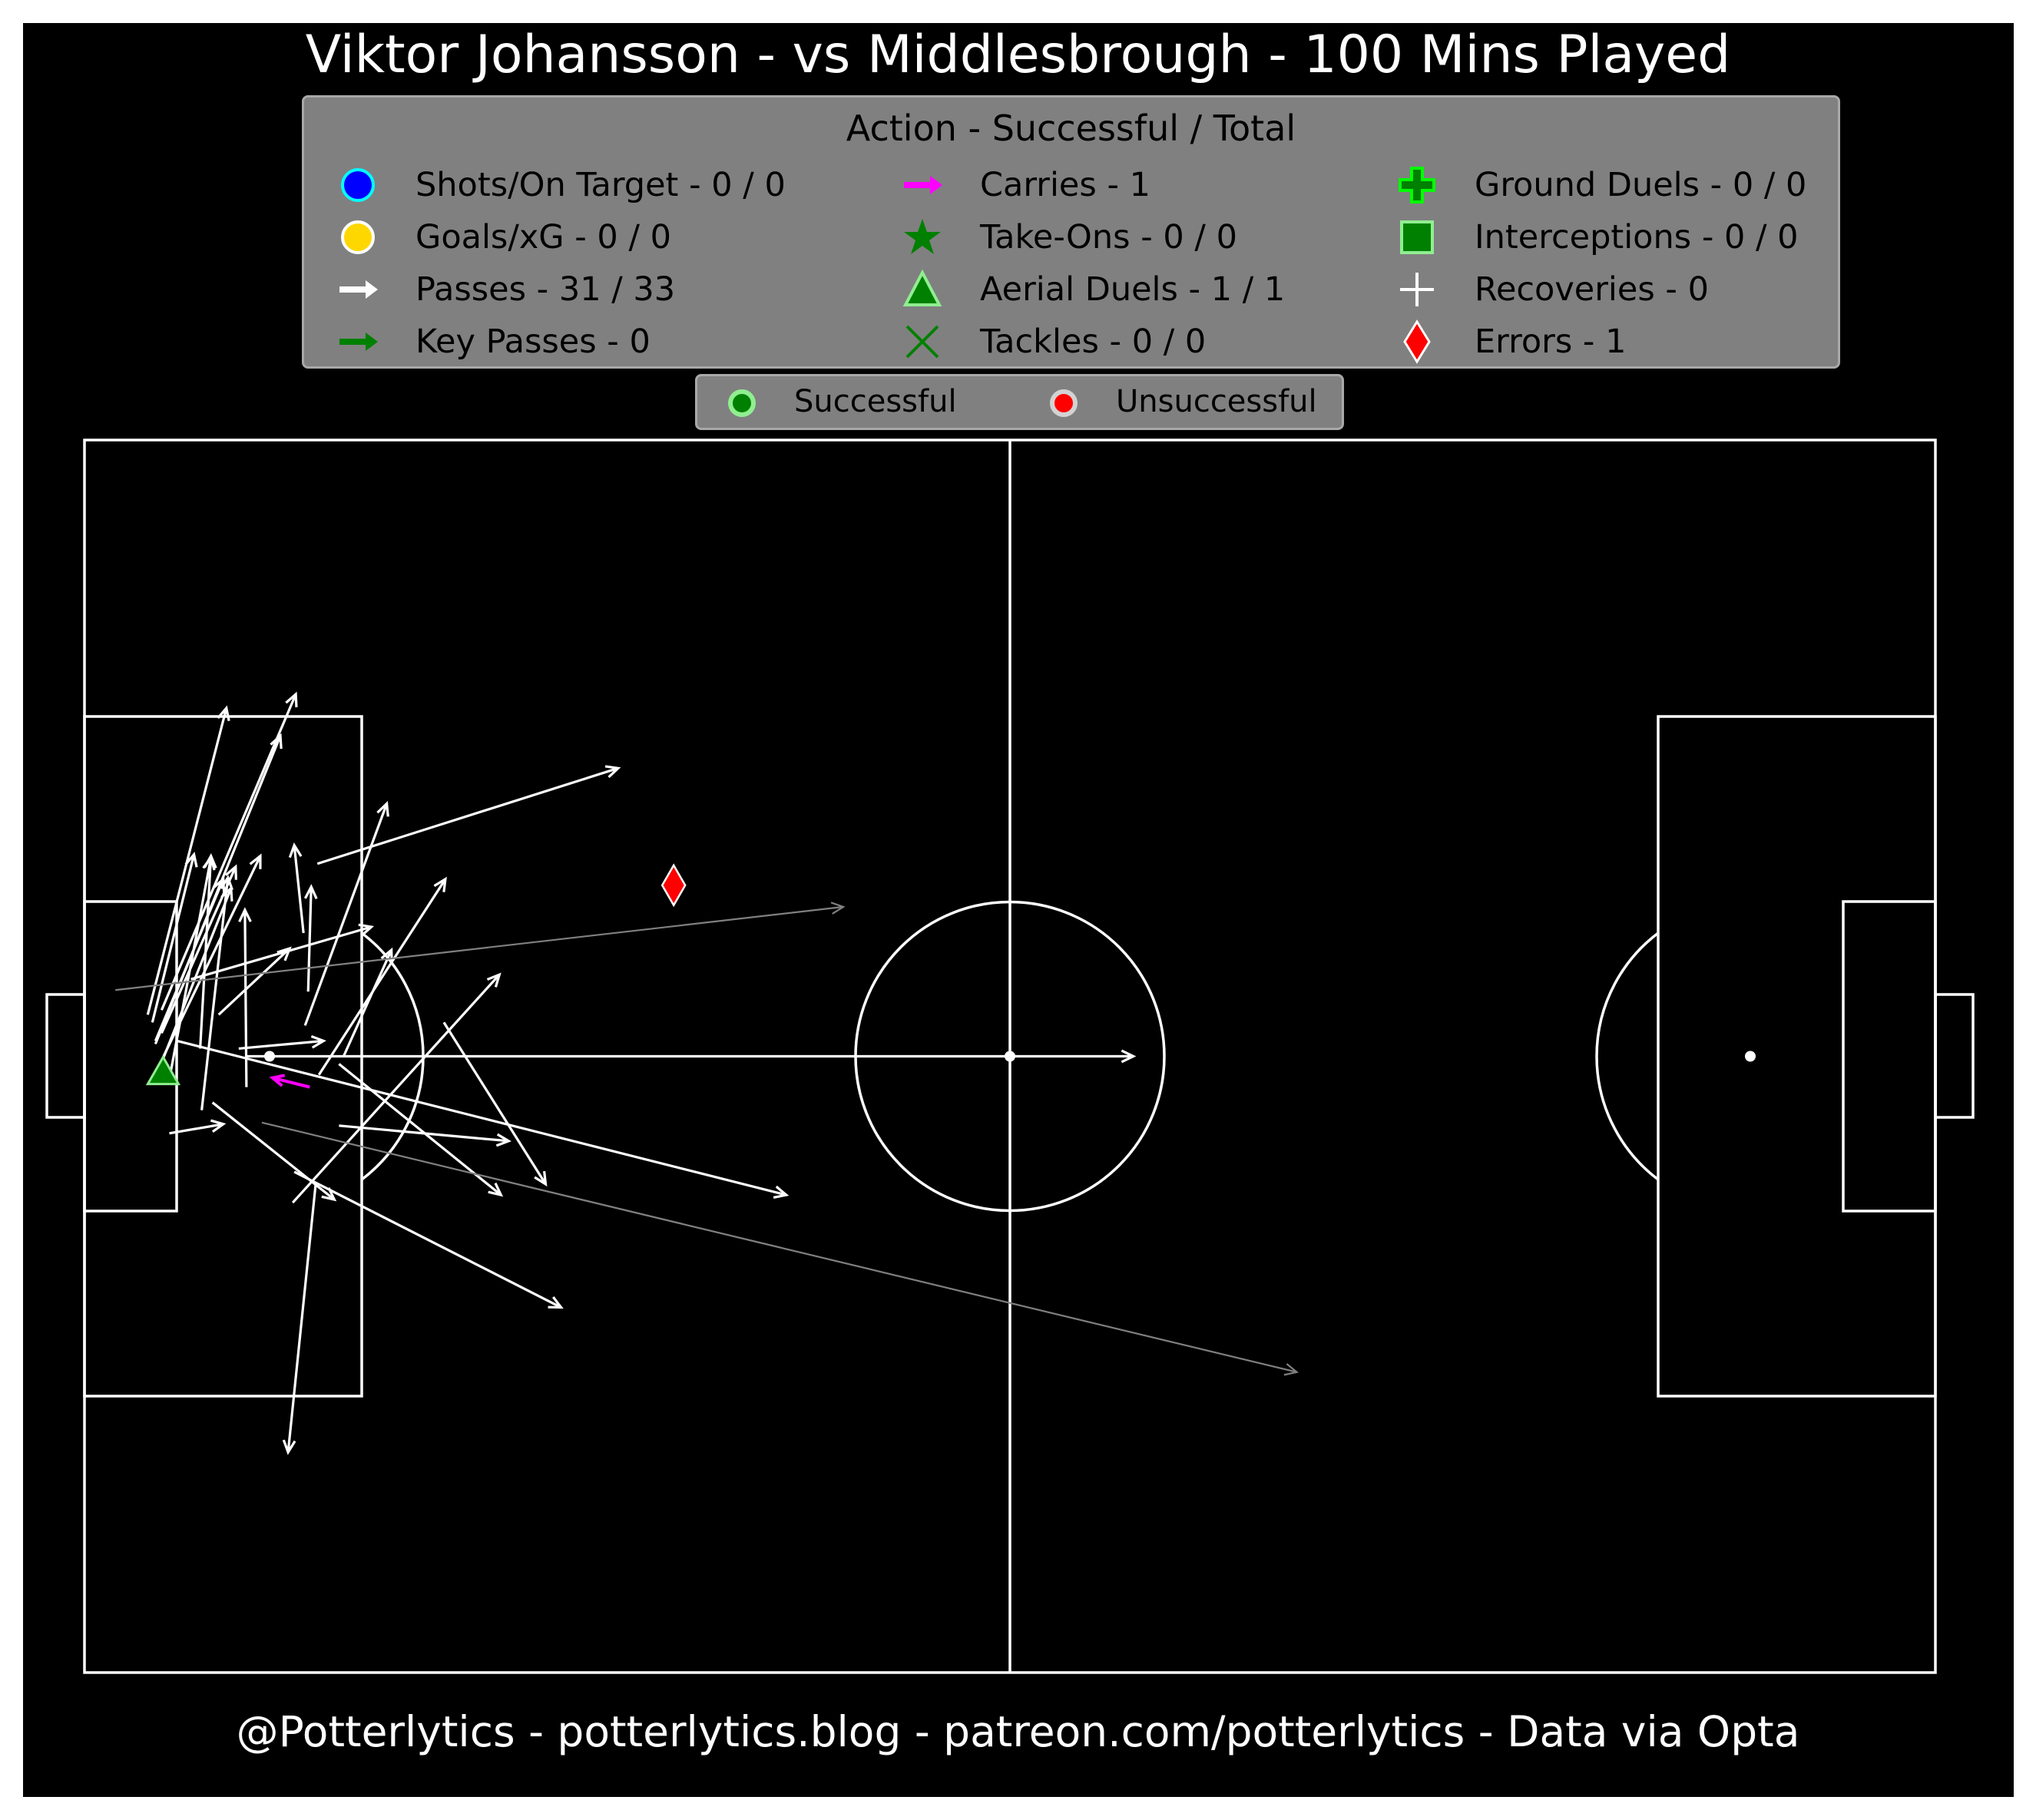 This screenshot has height=1820, width=2036. What do you see at coordinates (1750, 1056) in the screenshot?
I see `right-penalty-spot` at bounding box center [1750, 1056].